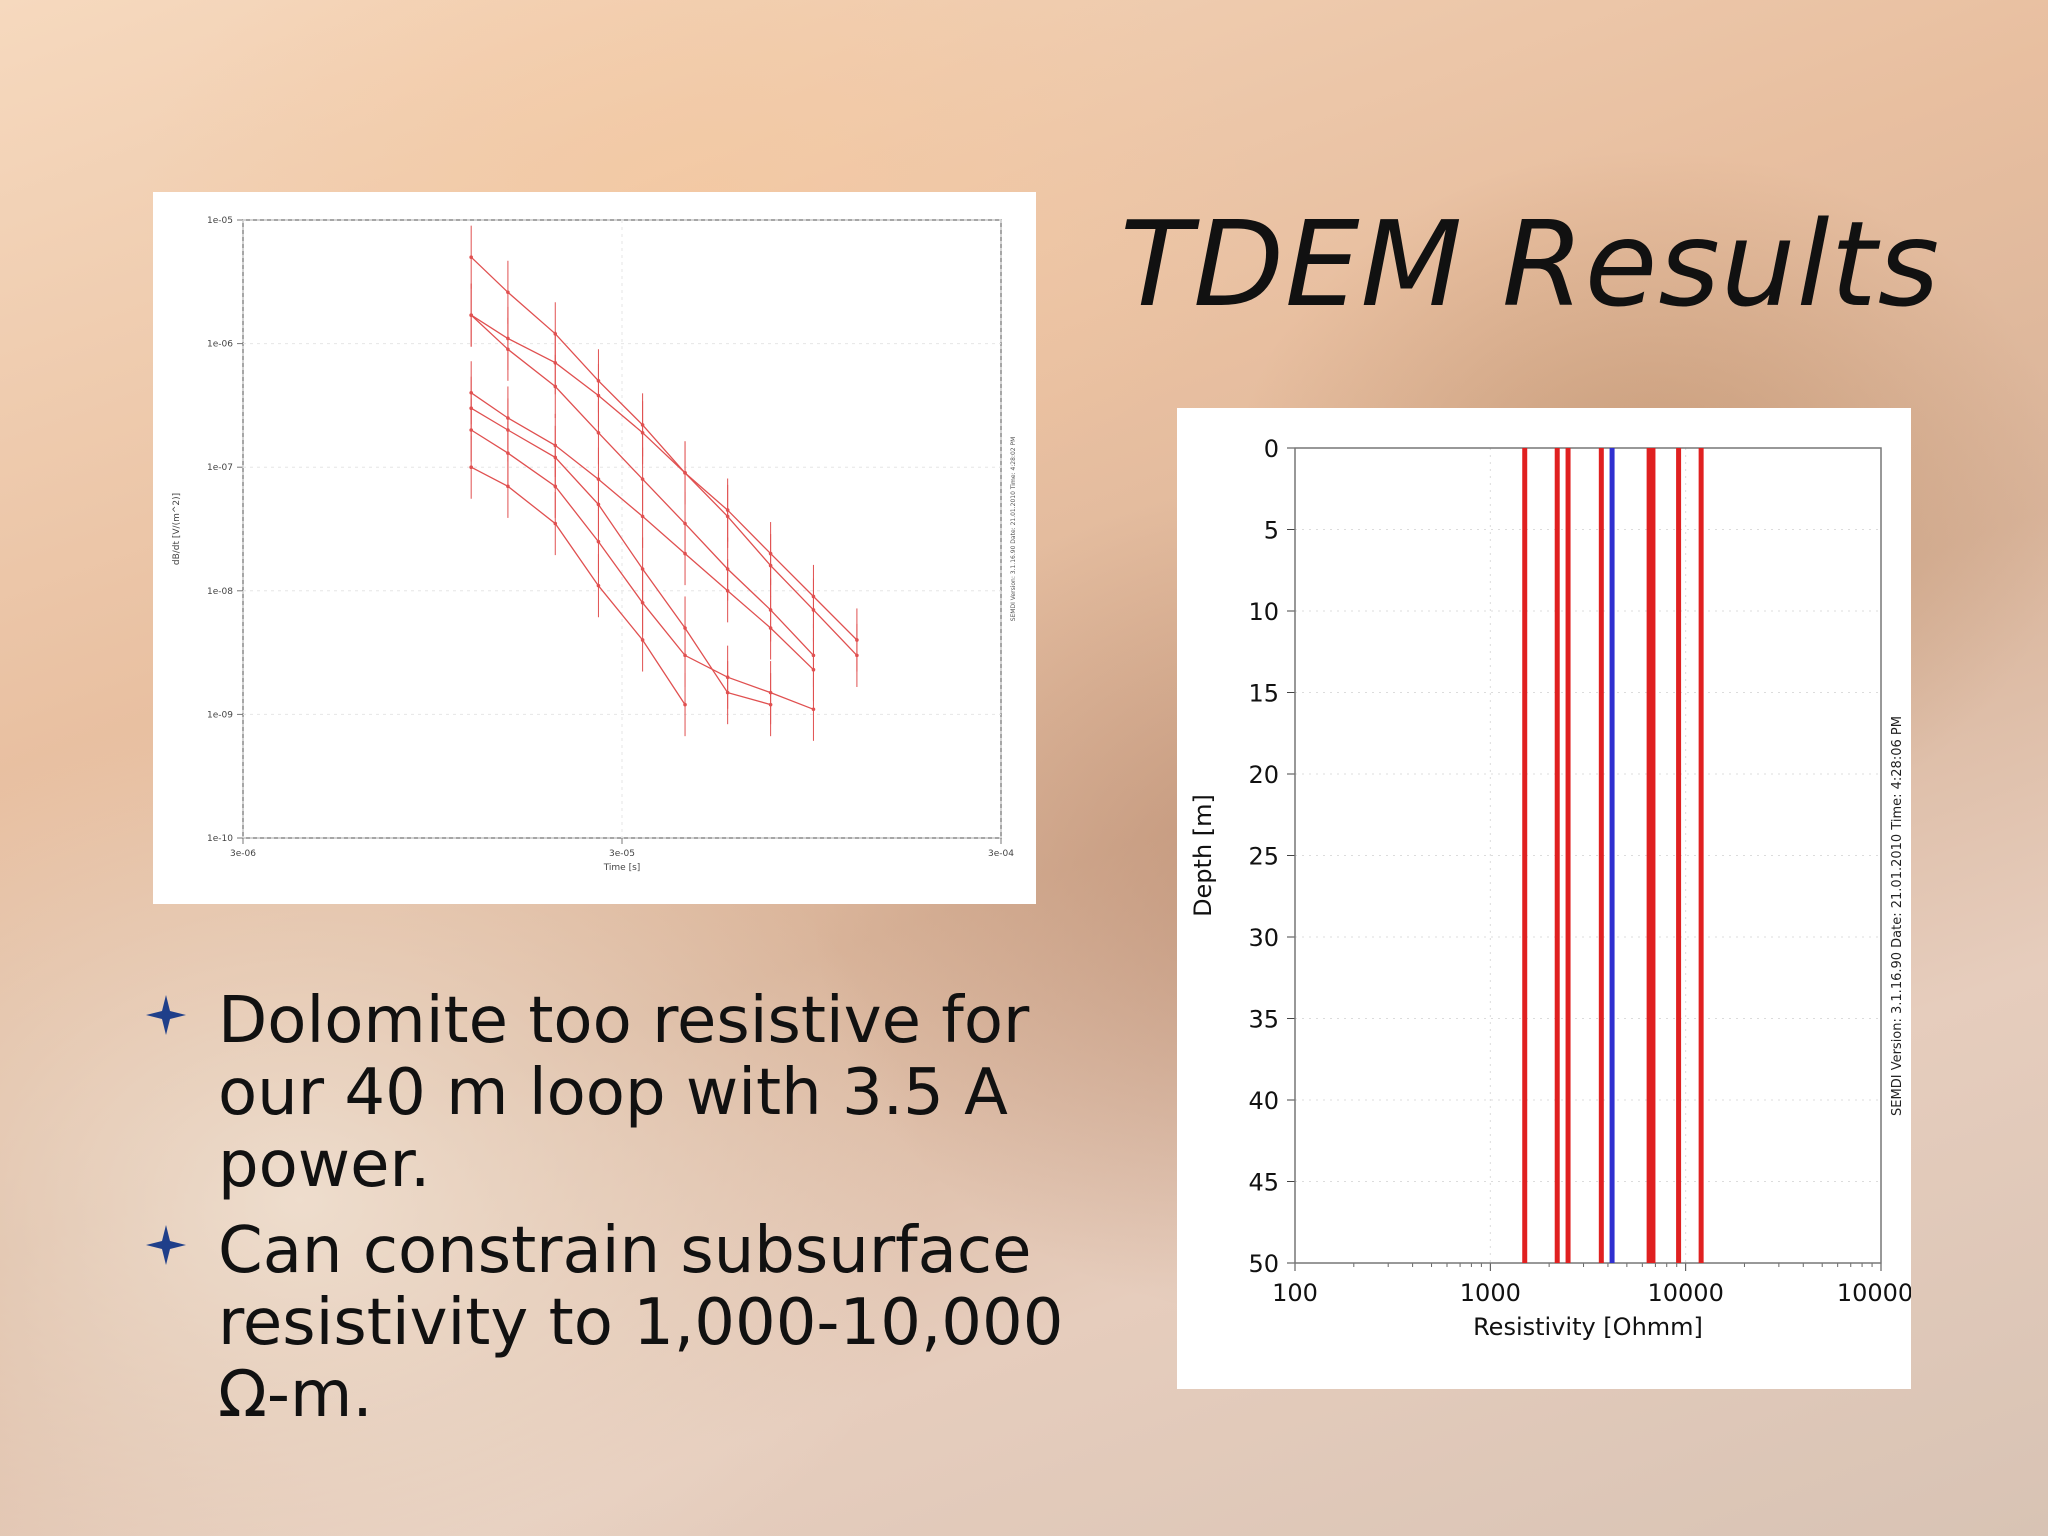  I want to click on x-tick-label: 3e-04, so click(1001, 854).